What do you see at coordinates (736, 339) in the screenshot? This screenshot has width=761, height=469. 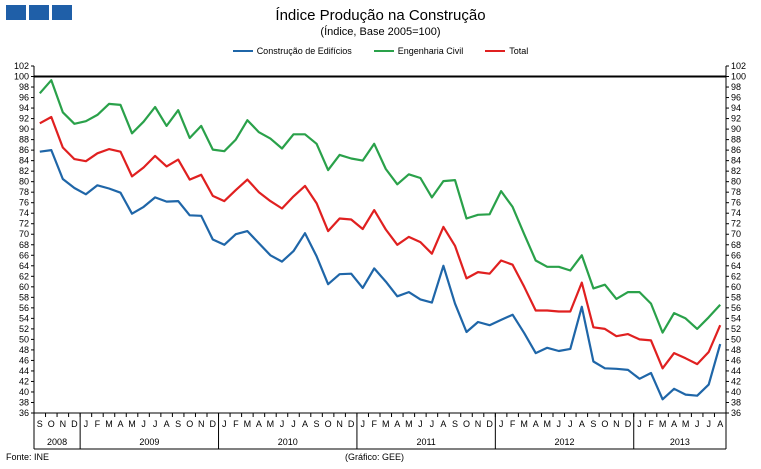 I see `y-tick-label-right: 50` at bounding box center [736, 339].